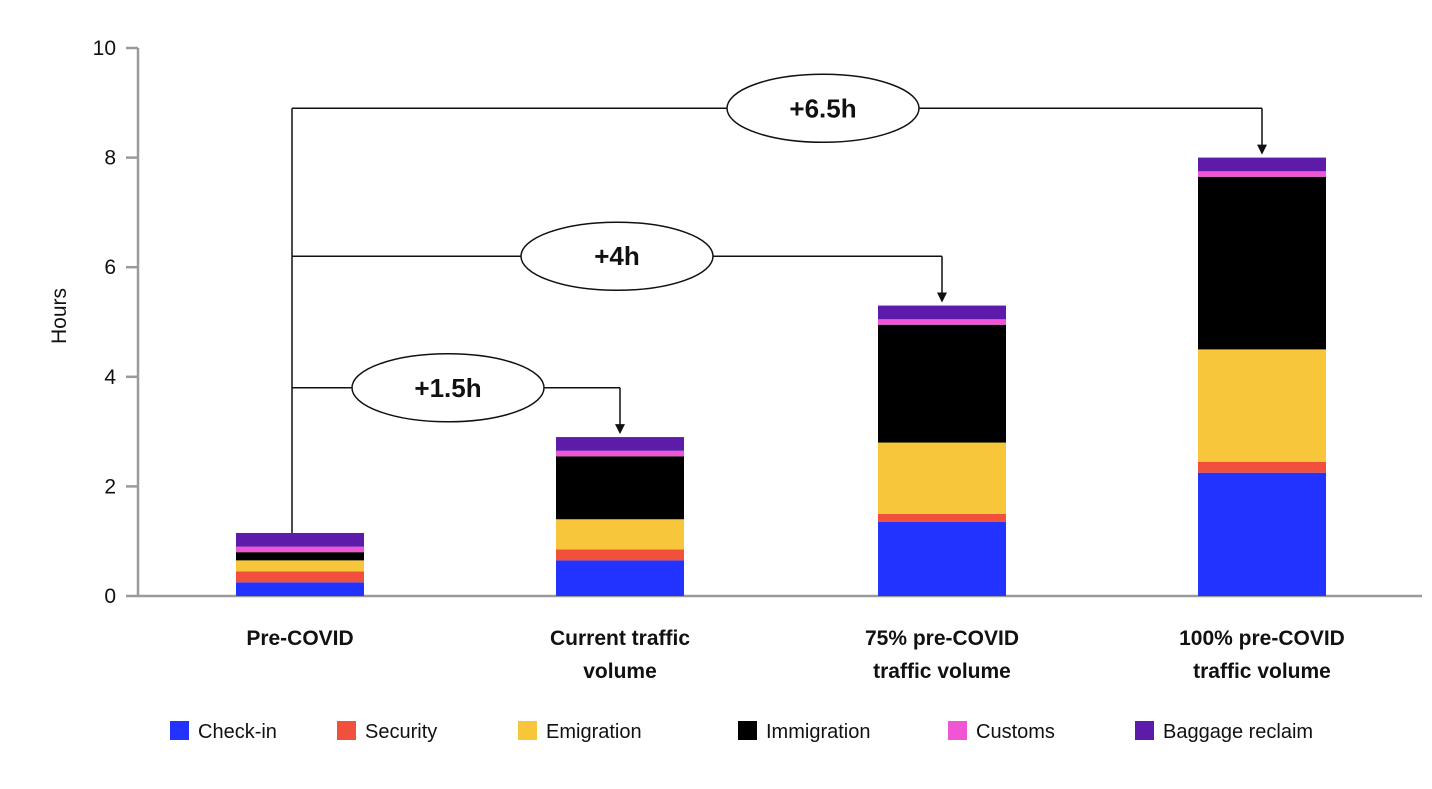 This screenshot has width=1432, height=789. Describe the element at coordinates (110, 158) in the screenshot. I see `y-tick-label: 8` at that location.